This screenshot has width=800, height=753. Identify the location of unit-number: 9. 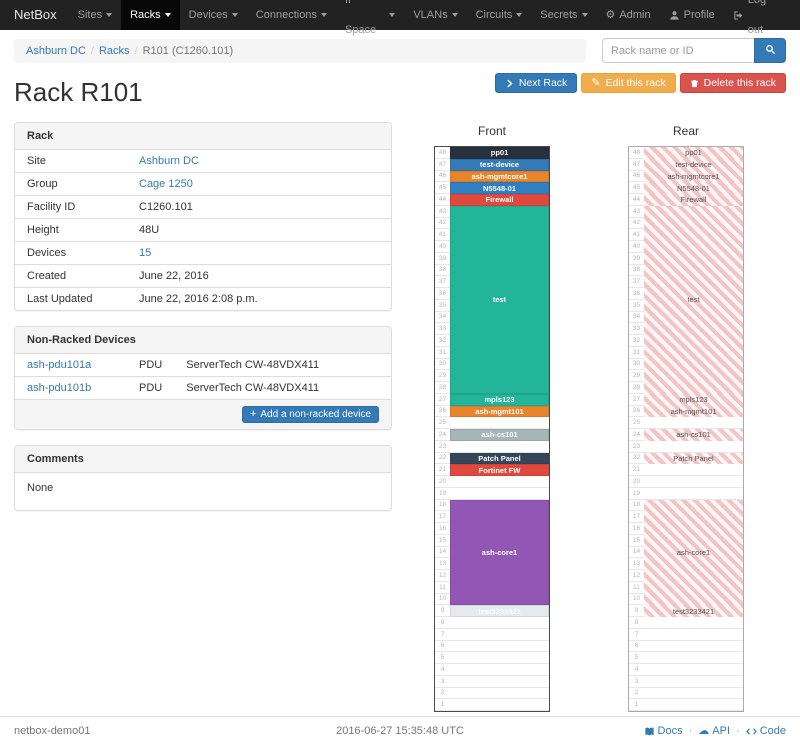
(442, 611).